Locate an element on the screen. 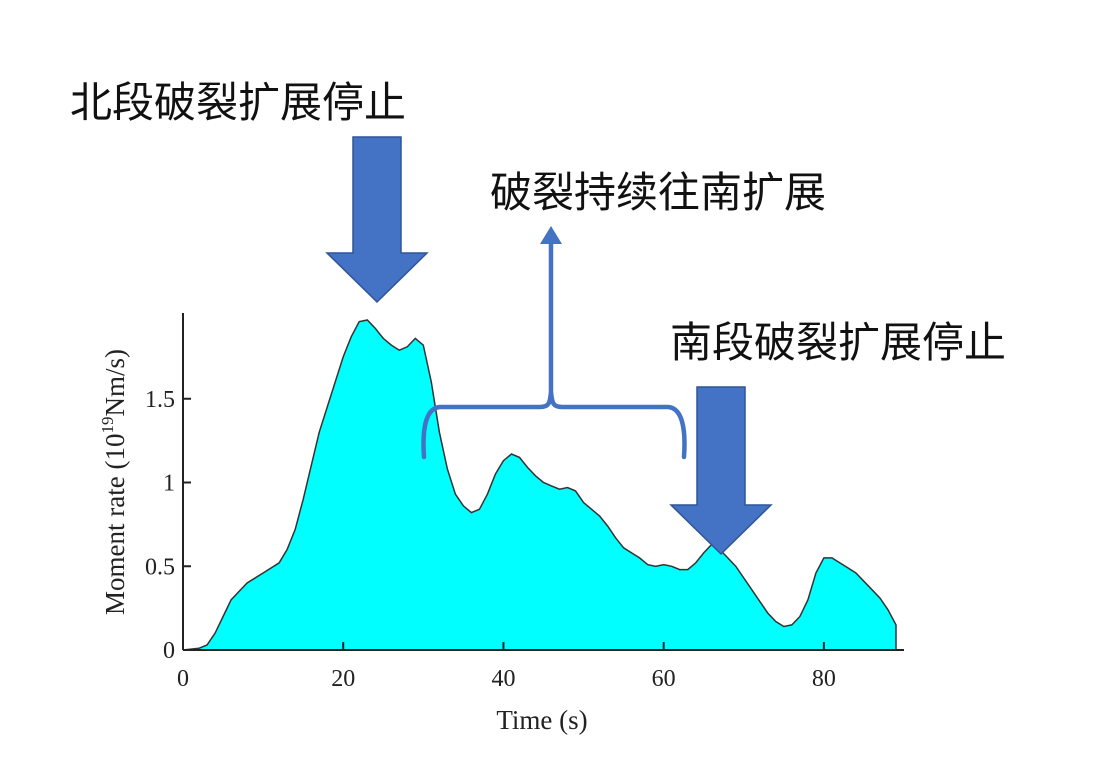  y-tick-label: 0 is located at coordinates (169, 651).